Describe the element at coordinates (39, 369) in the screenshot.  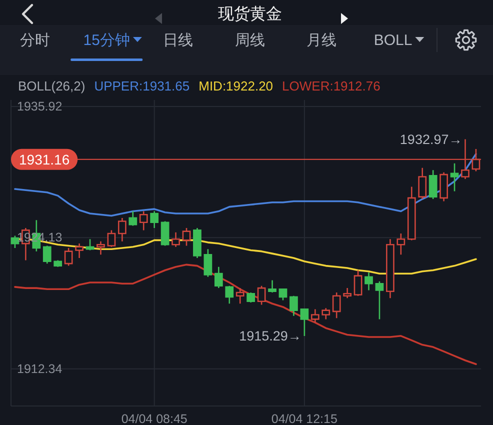
I see `y-tick-label: 1912.34` at that location.